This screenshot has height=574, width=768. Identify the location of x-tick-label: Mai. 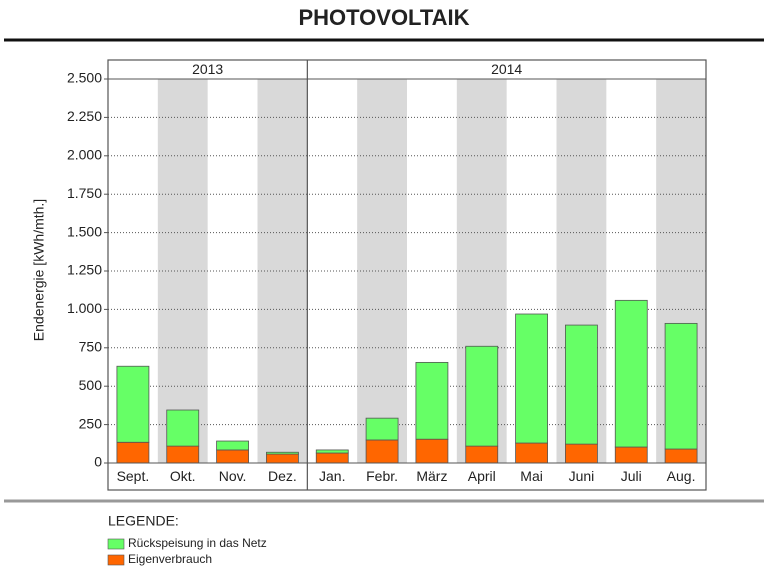
(531, 476).